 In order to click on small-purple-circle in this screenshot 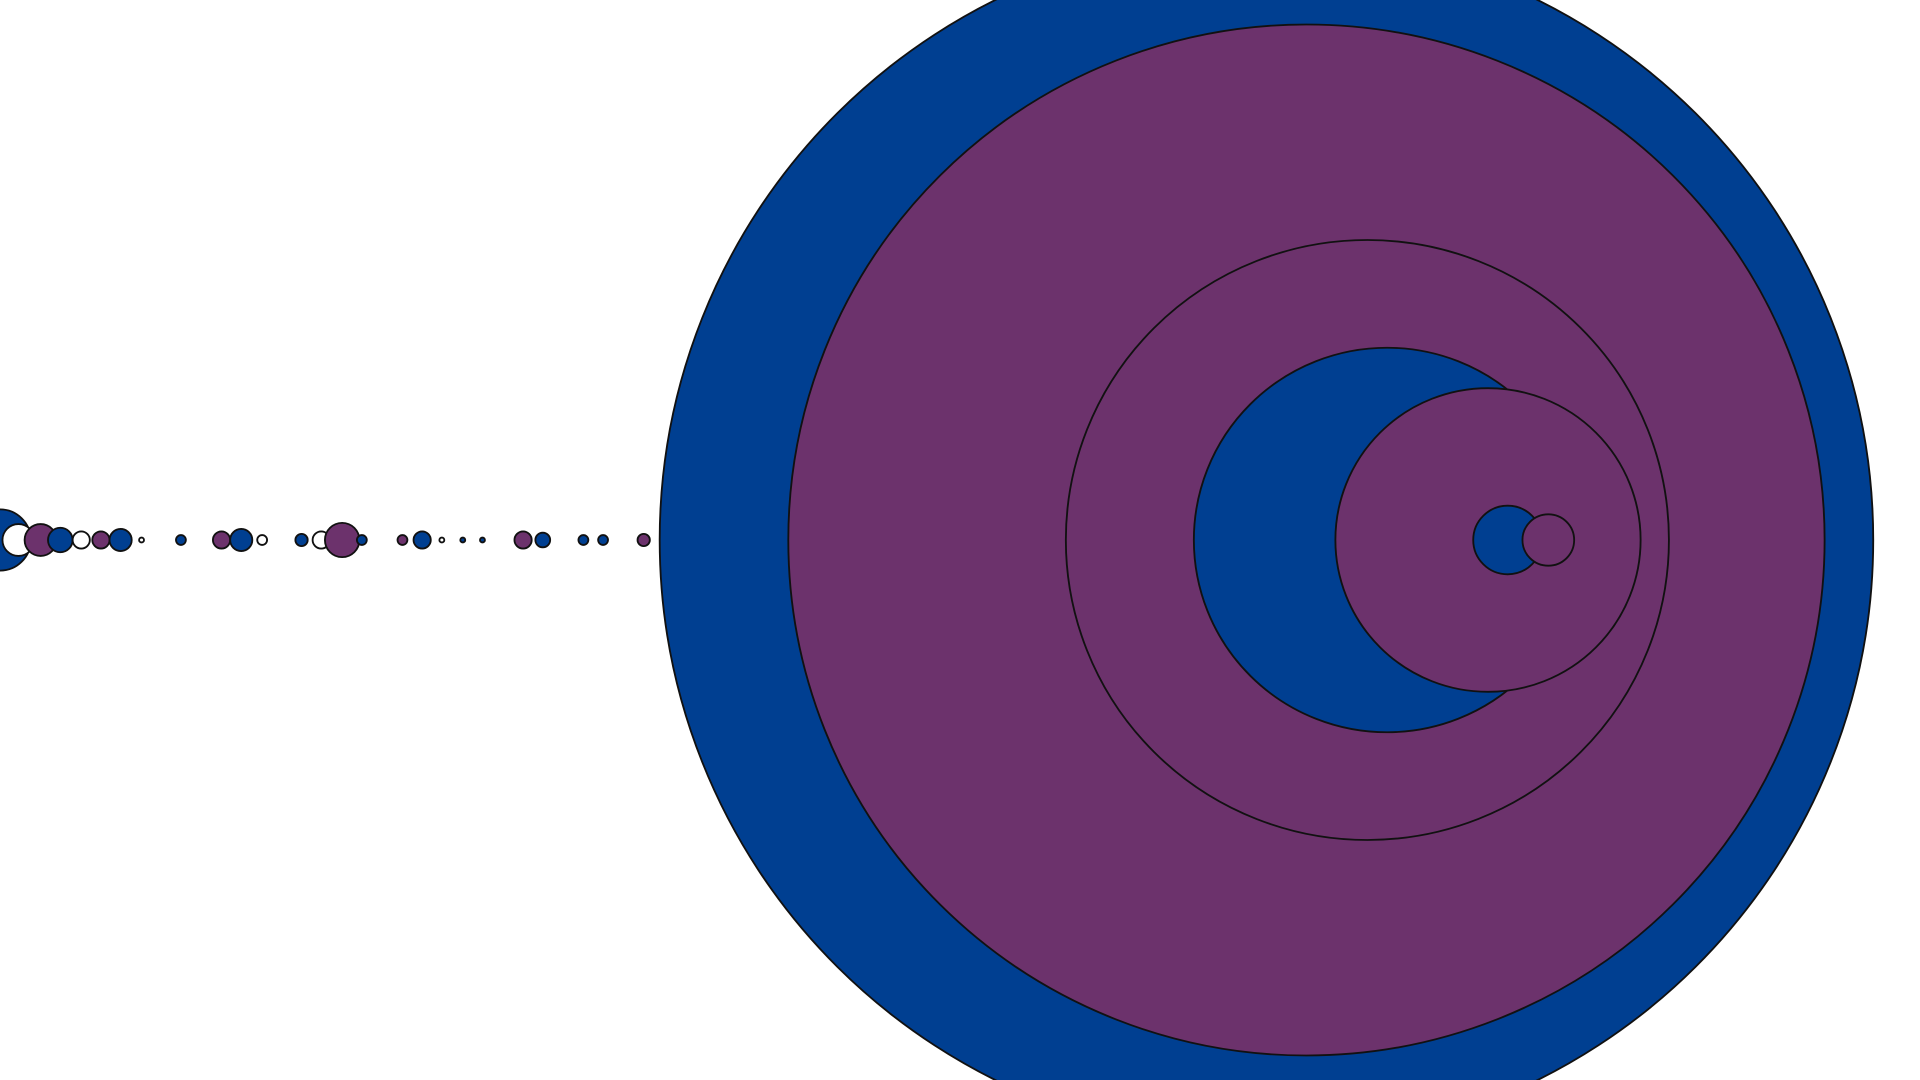, I will do `click(1548, 540)`.